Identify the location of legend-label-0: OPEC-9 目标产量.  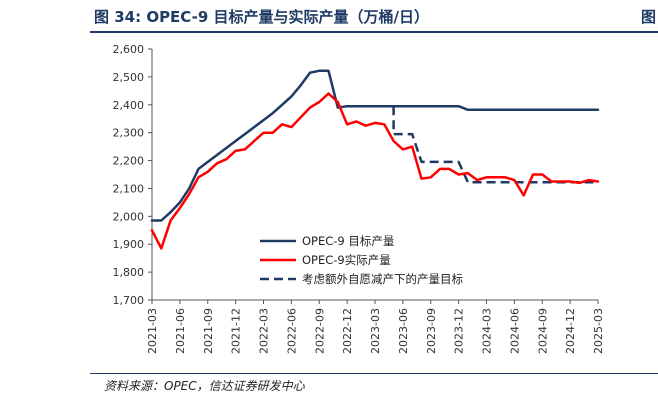
(348, 241).